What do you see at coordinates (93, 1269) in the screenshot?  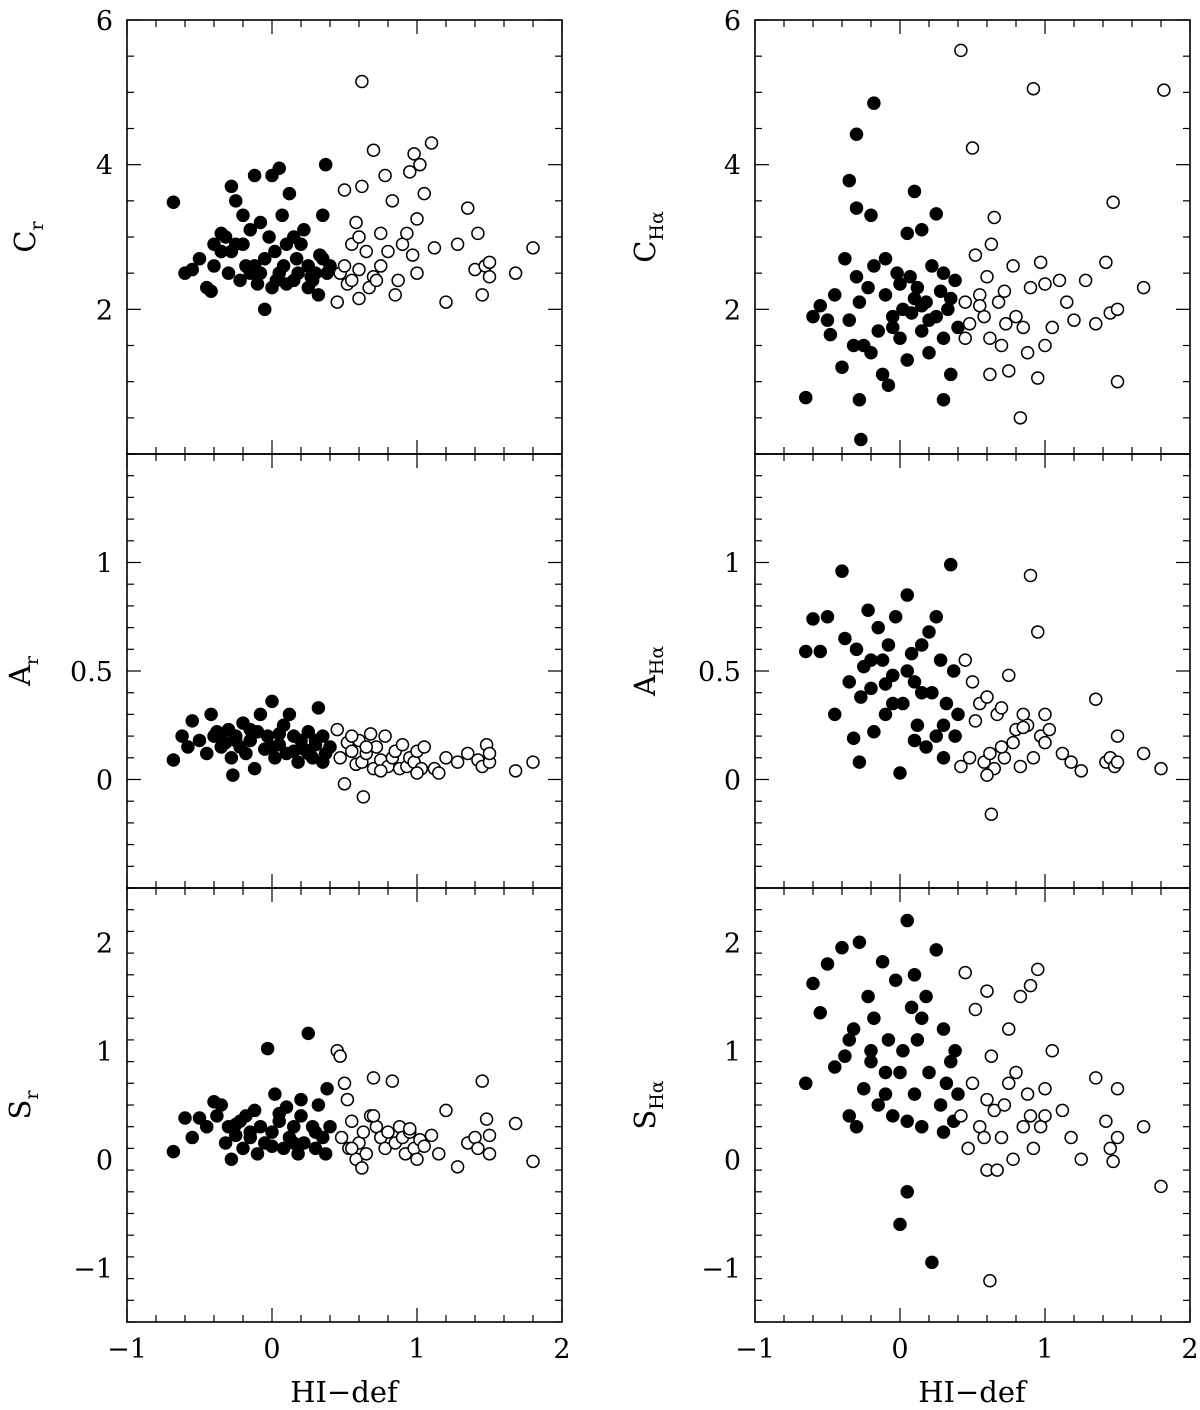 I see `y-tick-label: −1` at bounding box center [93, 1269].